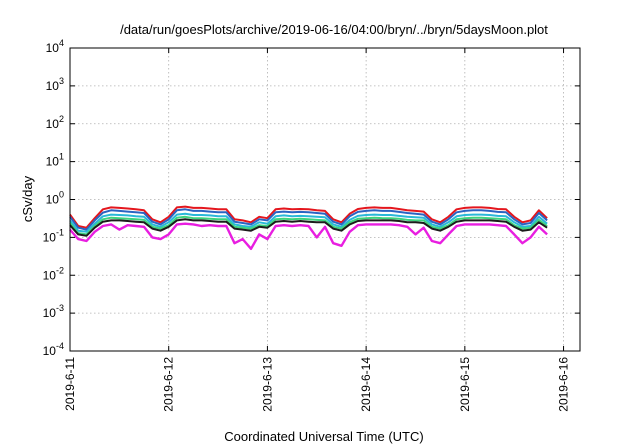 The image size is (640, 448). Describe the element at coordinates (564, 384) in the screenshot. I see `x-tick-label: 2019-6-16` at that location.